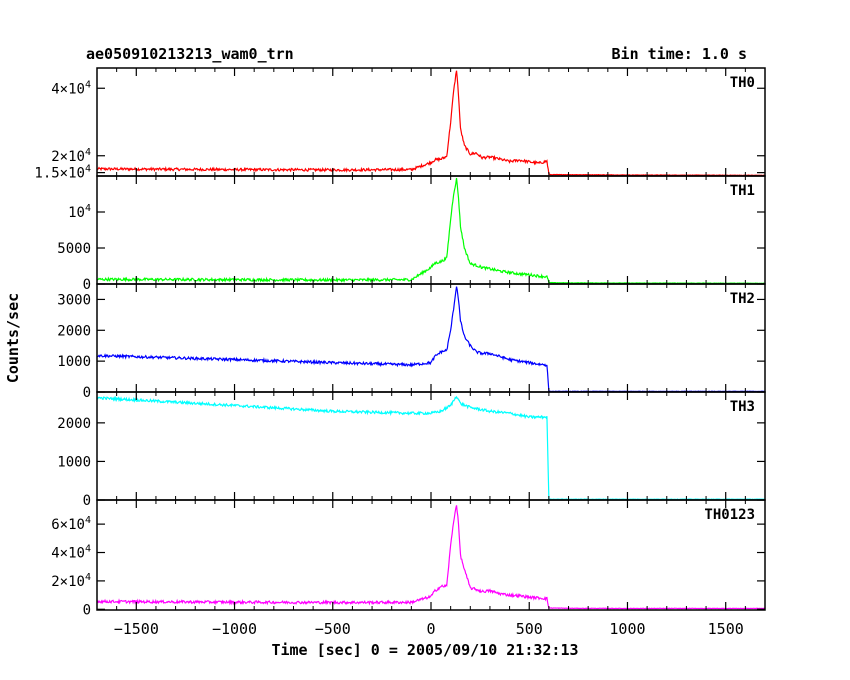 This screenshot has width=850, height=680. Describe the element at coordinates (190, 54) in the screenshot. I see `chart-title: ae050910213213_wam0_trn` at that location.